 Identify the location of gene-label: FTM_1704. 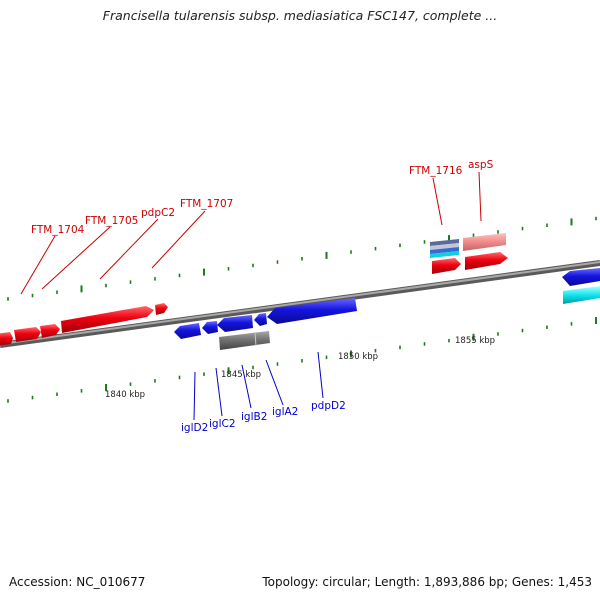
(58, 230).